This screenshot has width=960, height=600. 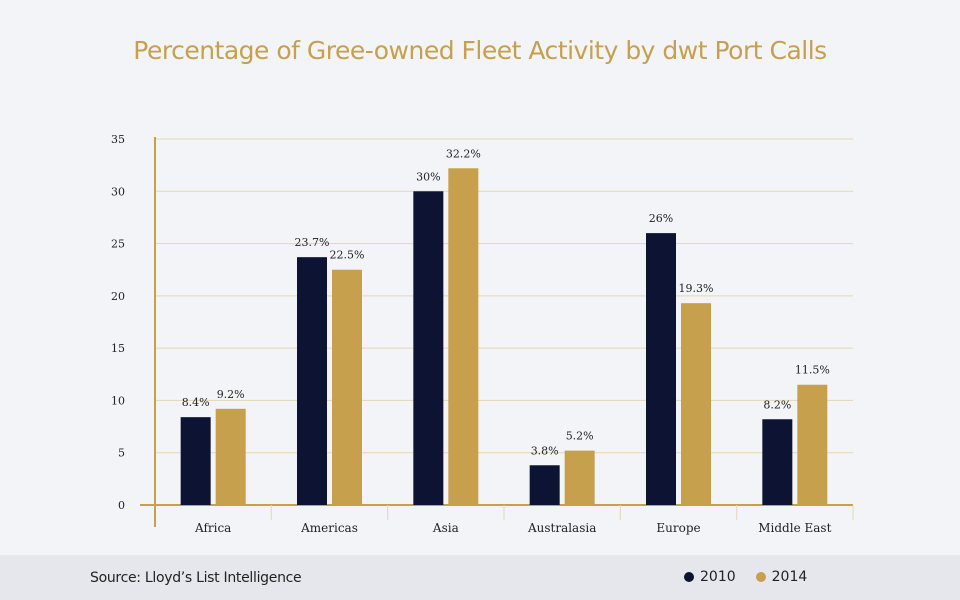 What do you see at coordinates (580, 436) in the screenshot?
I see `data-label: 5.2%` at bounding box center [580, 436].